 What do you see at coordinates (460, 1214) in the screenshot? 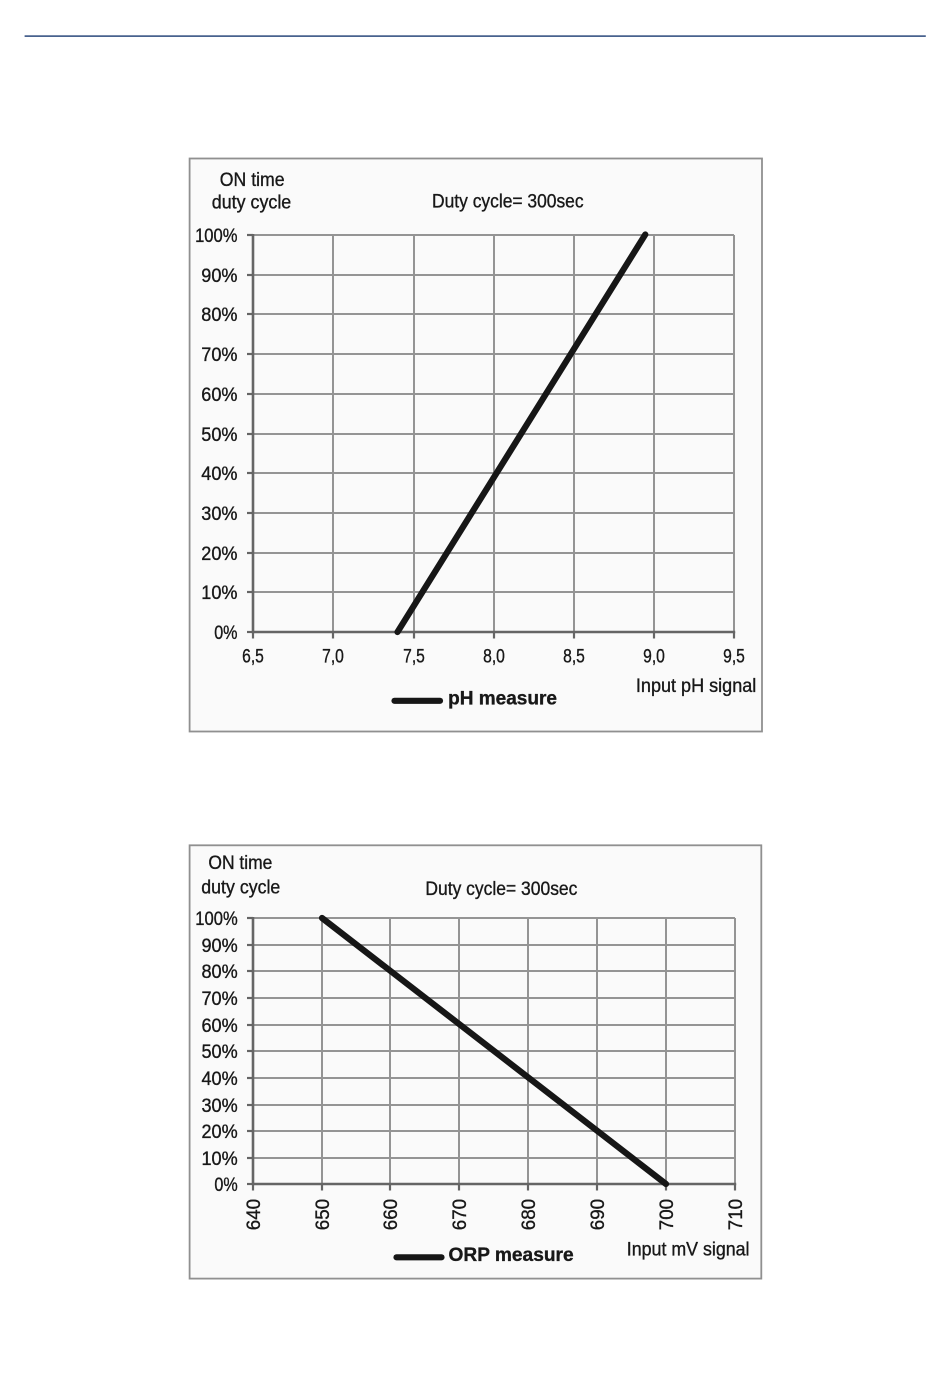
I see `svg-text: 670` at bounding box center [460, 1214].